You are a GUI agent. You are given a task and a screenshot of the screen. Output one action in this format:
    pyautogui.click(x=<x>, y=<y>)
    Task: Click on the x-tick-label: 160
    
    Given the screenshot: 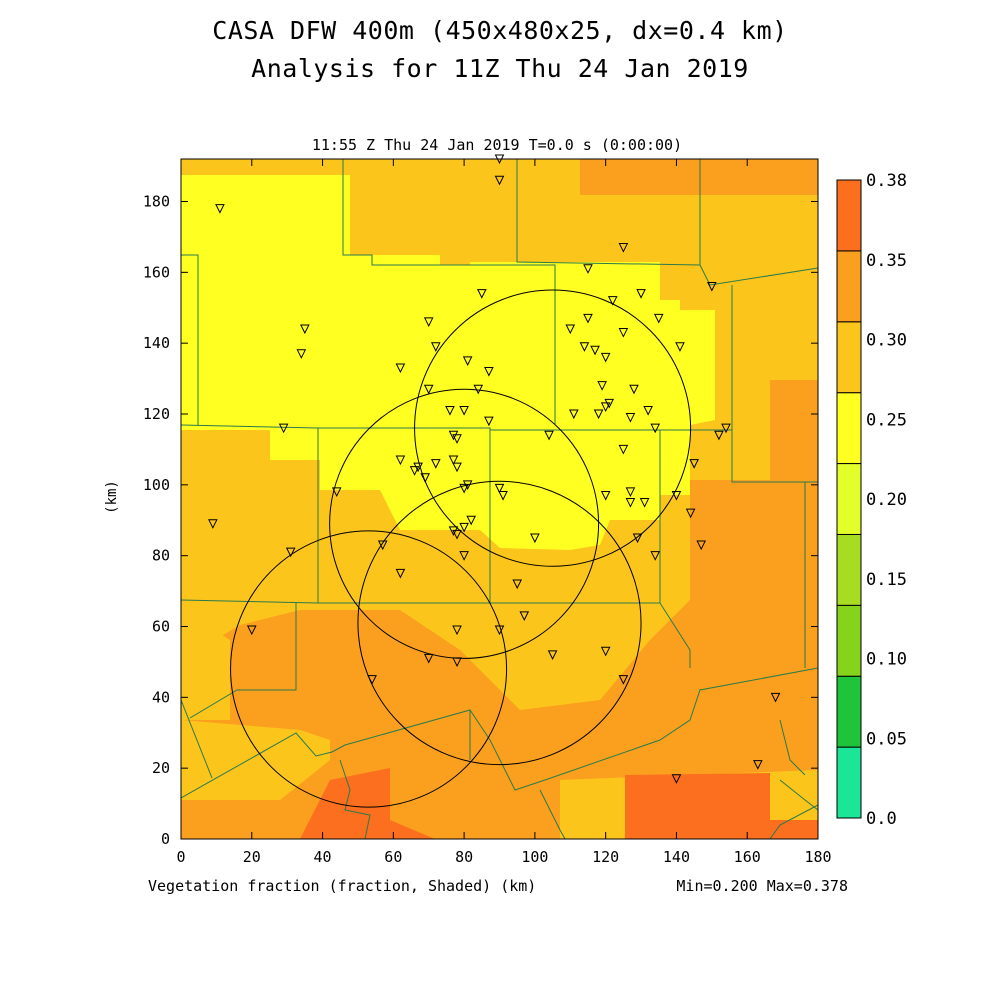 What is the action you would take?
    pyautogui.click(x=747, y=857)
    